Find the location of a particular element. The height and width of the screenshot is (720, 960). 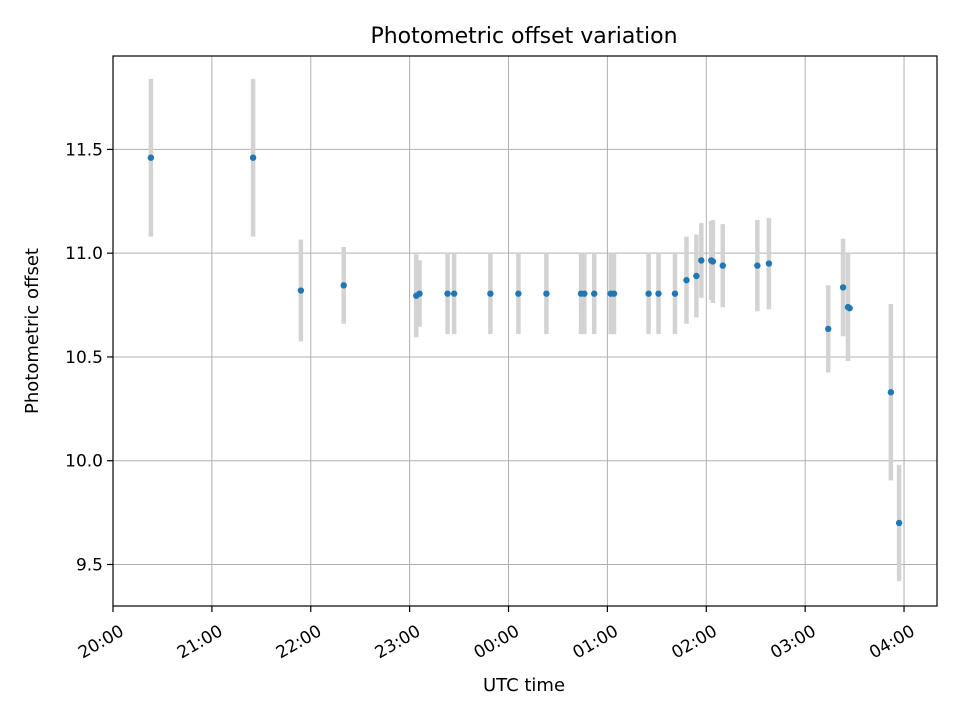

y-axis-label: Photometric offset is located at coordinates (32, 331).